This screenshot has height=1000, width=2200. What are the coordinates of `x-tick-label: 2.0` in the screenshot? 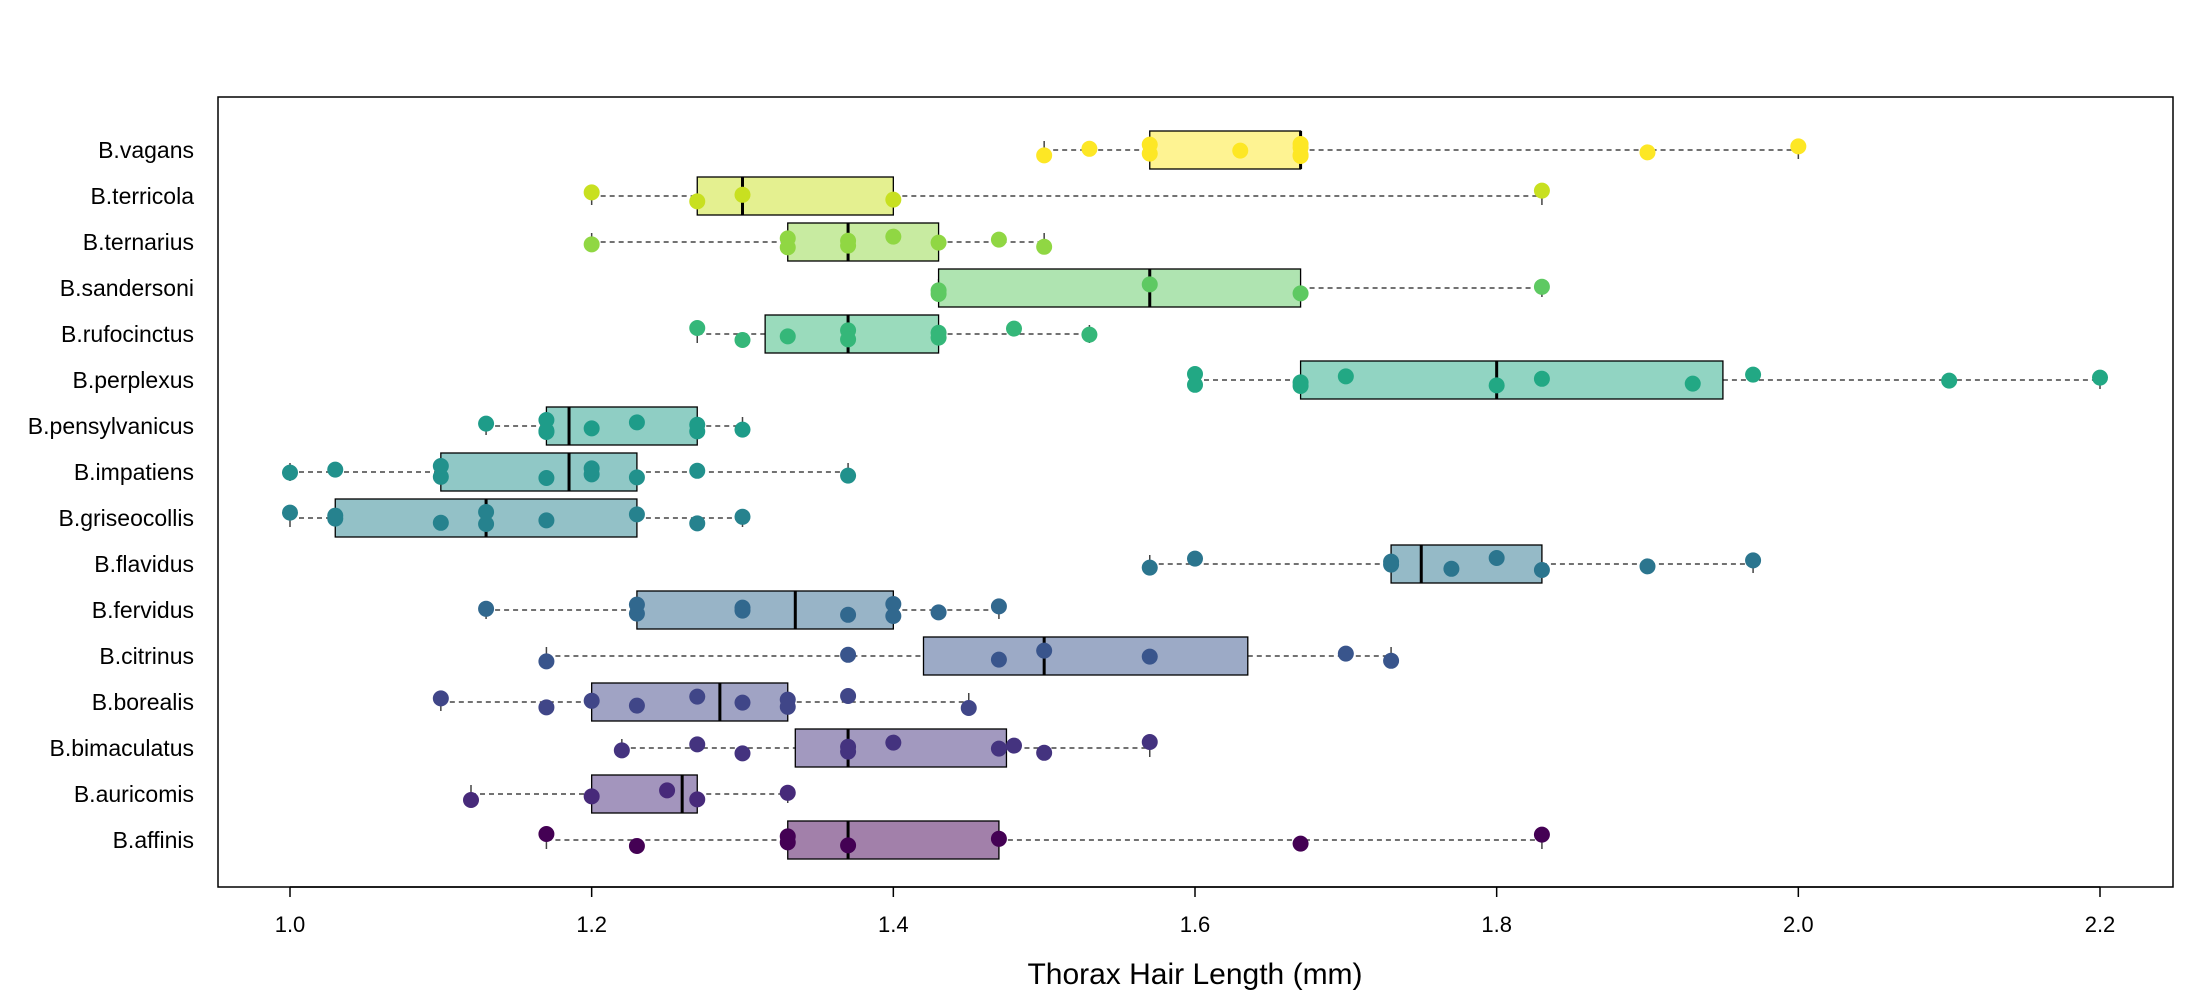 It's located at (1798, 924).